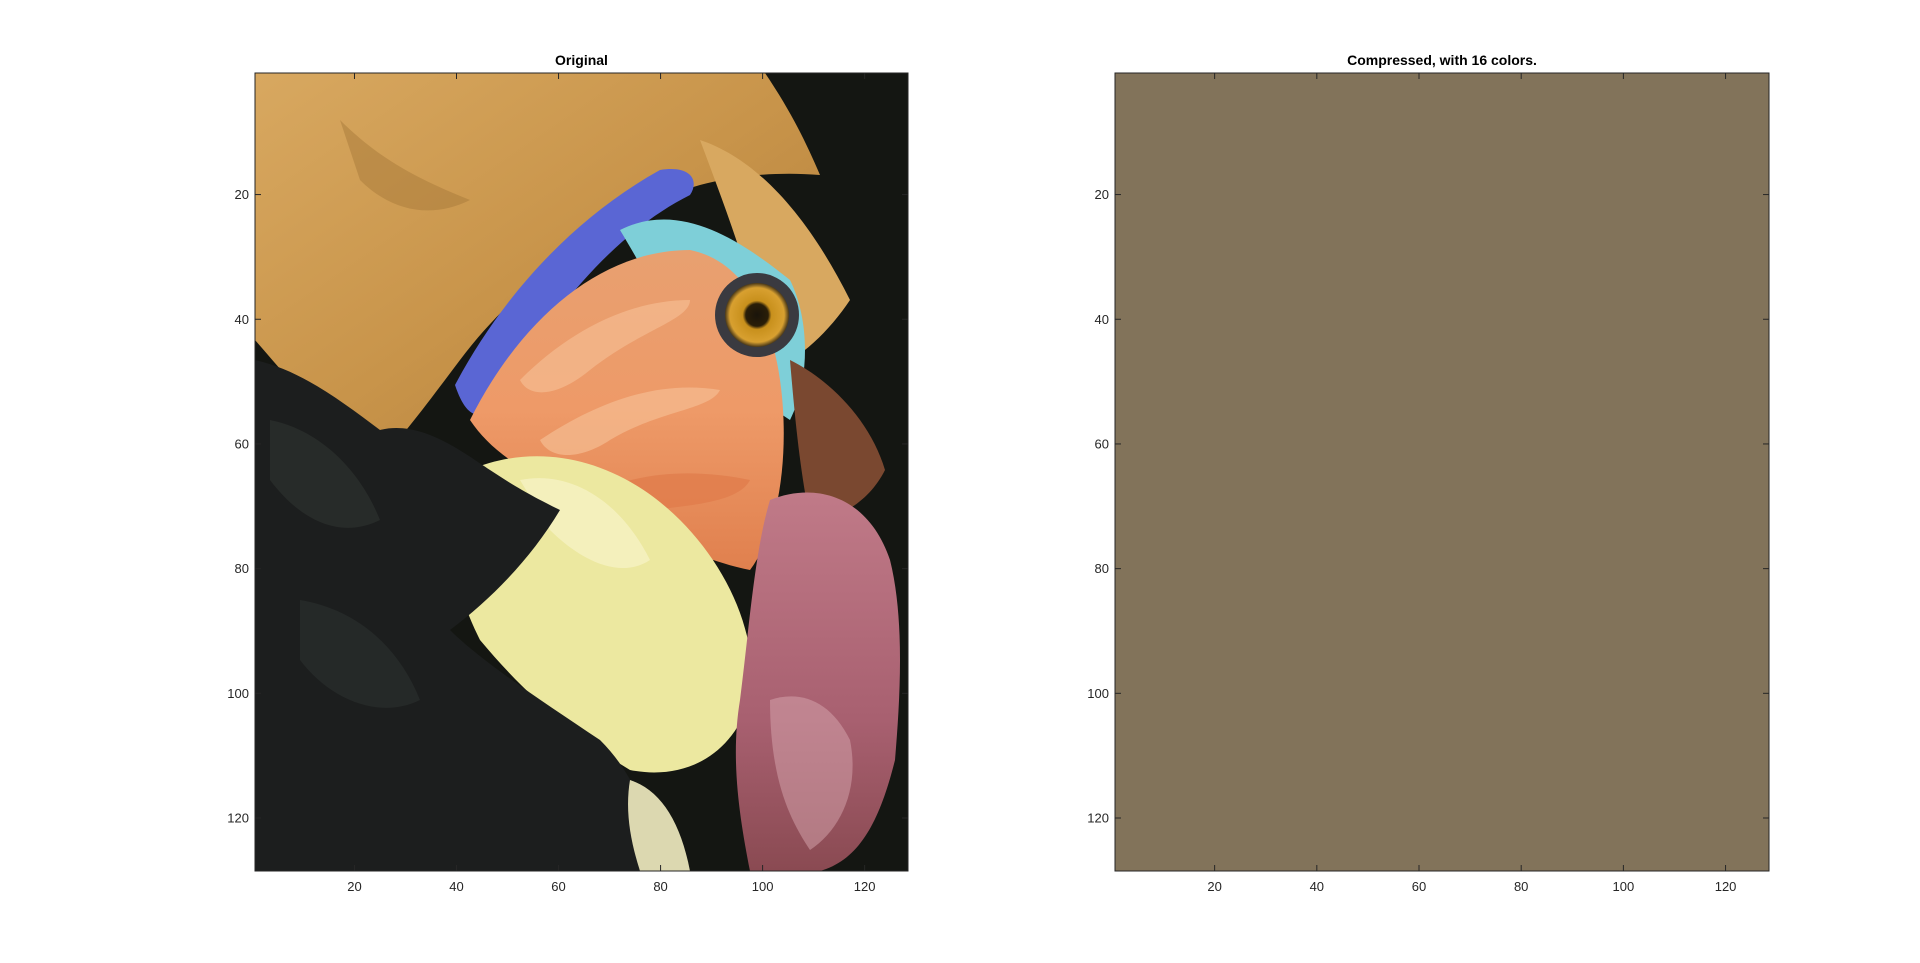 Image resolution: width=1920 pixels, height=963 pixels. What do you see at coordinates (865, 886) in the screenshot?
I see `original-xtick-label: 120` at bounding box center [865, 886].